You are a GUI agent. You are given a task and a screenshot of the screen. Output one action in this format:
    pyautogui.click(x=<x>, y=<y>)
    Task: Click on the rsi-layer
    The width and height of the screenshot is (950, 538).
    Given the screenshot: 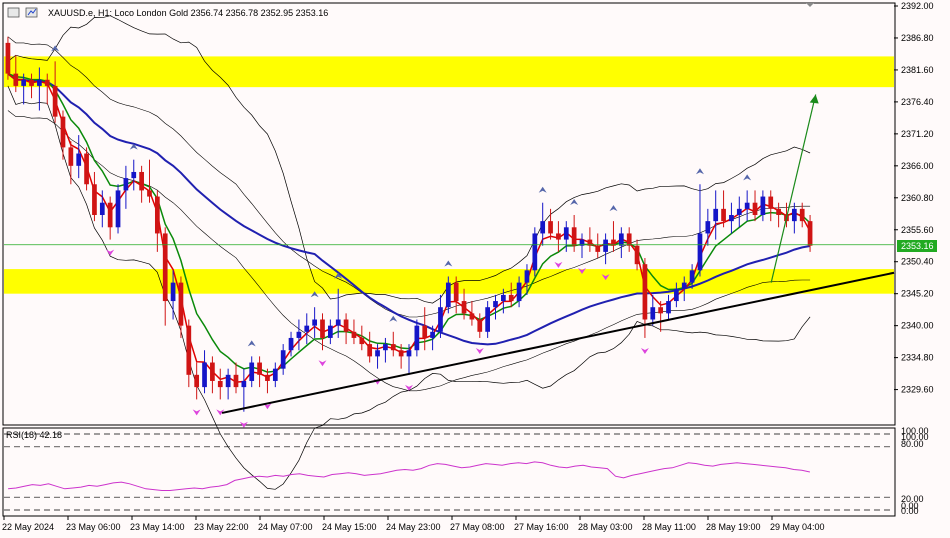 What is the action you would take?
    pyautogui.click(x=449, y=472)
    